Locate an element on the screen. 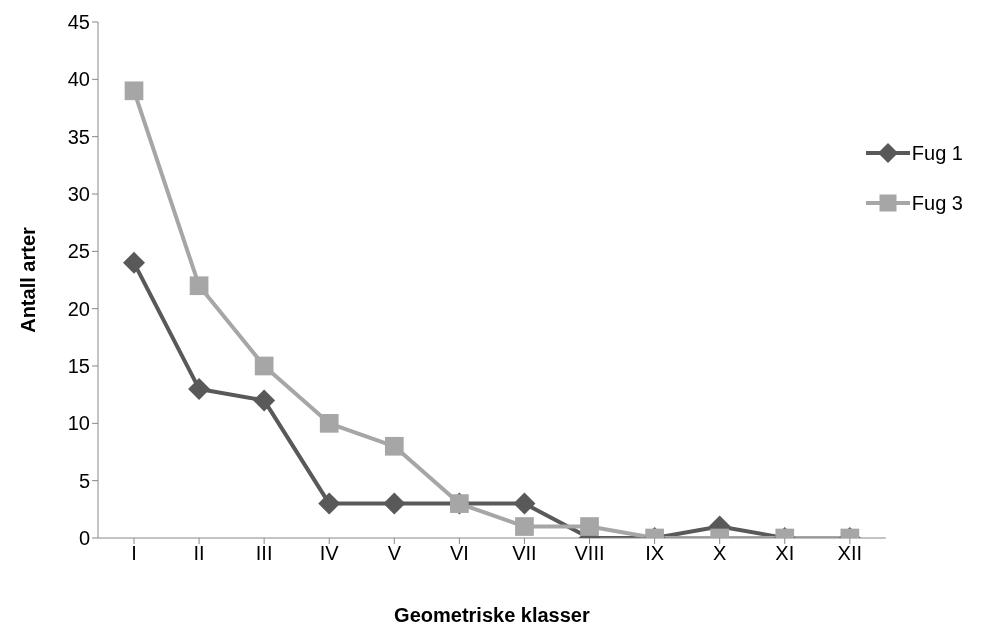 Image resolution: width=1001 pixels, height=637 pixels. x-tick-label: IV is located at coordinates (329, 553).